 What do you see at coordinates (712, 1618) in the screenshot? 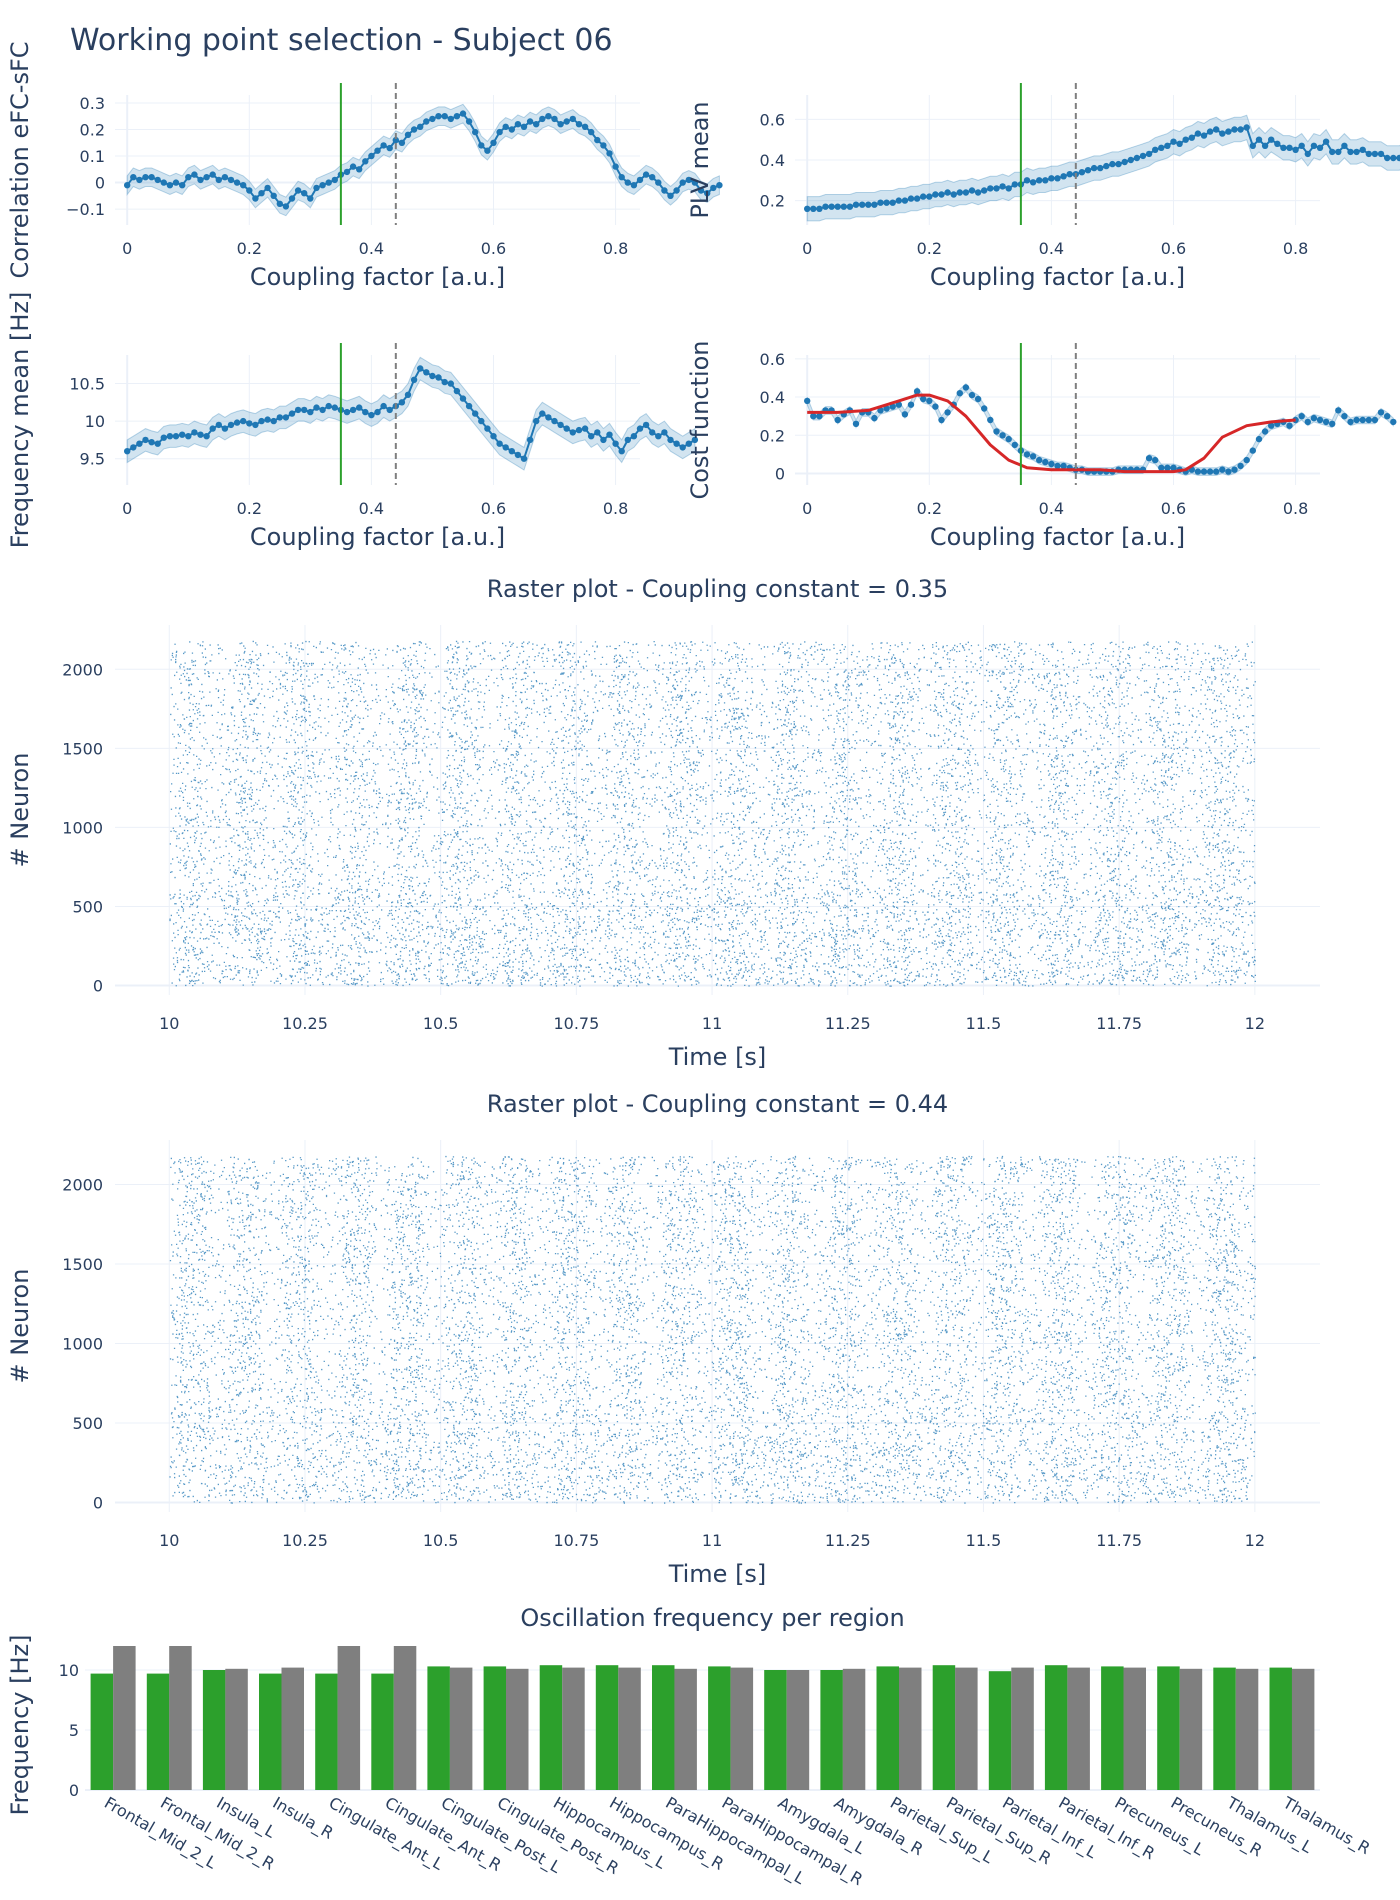
I see `plot-title: Oscillation frequency per region` at bounding box center [712, 1618].